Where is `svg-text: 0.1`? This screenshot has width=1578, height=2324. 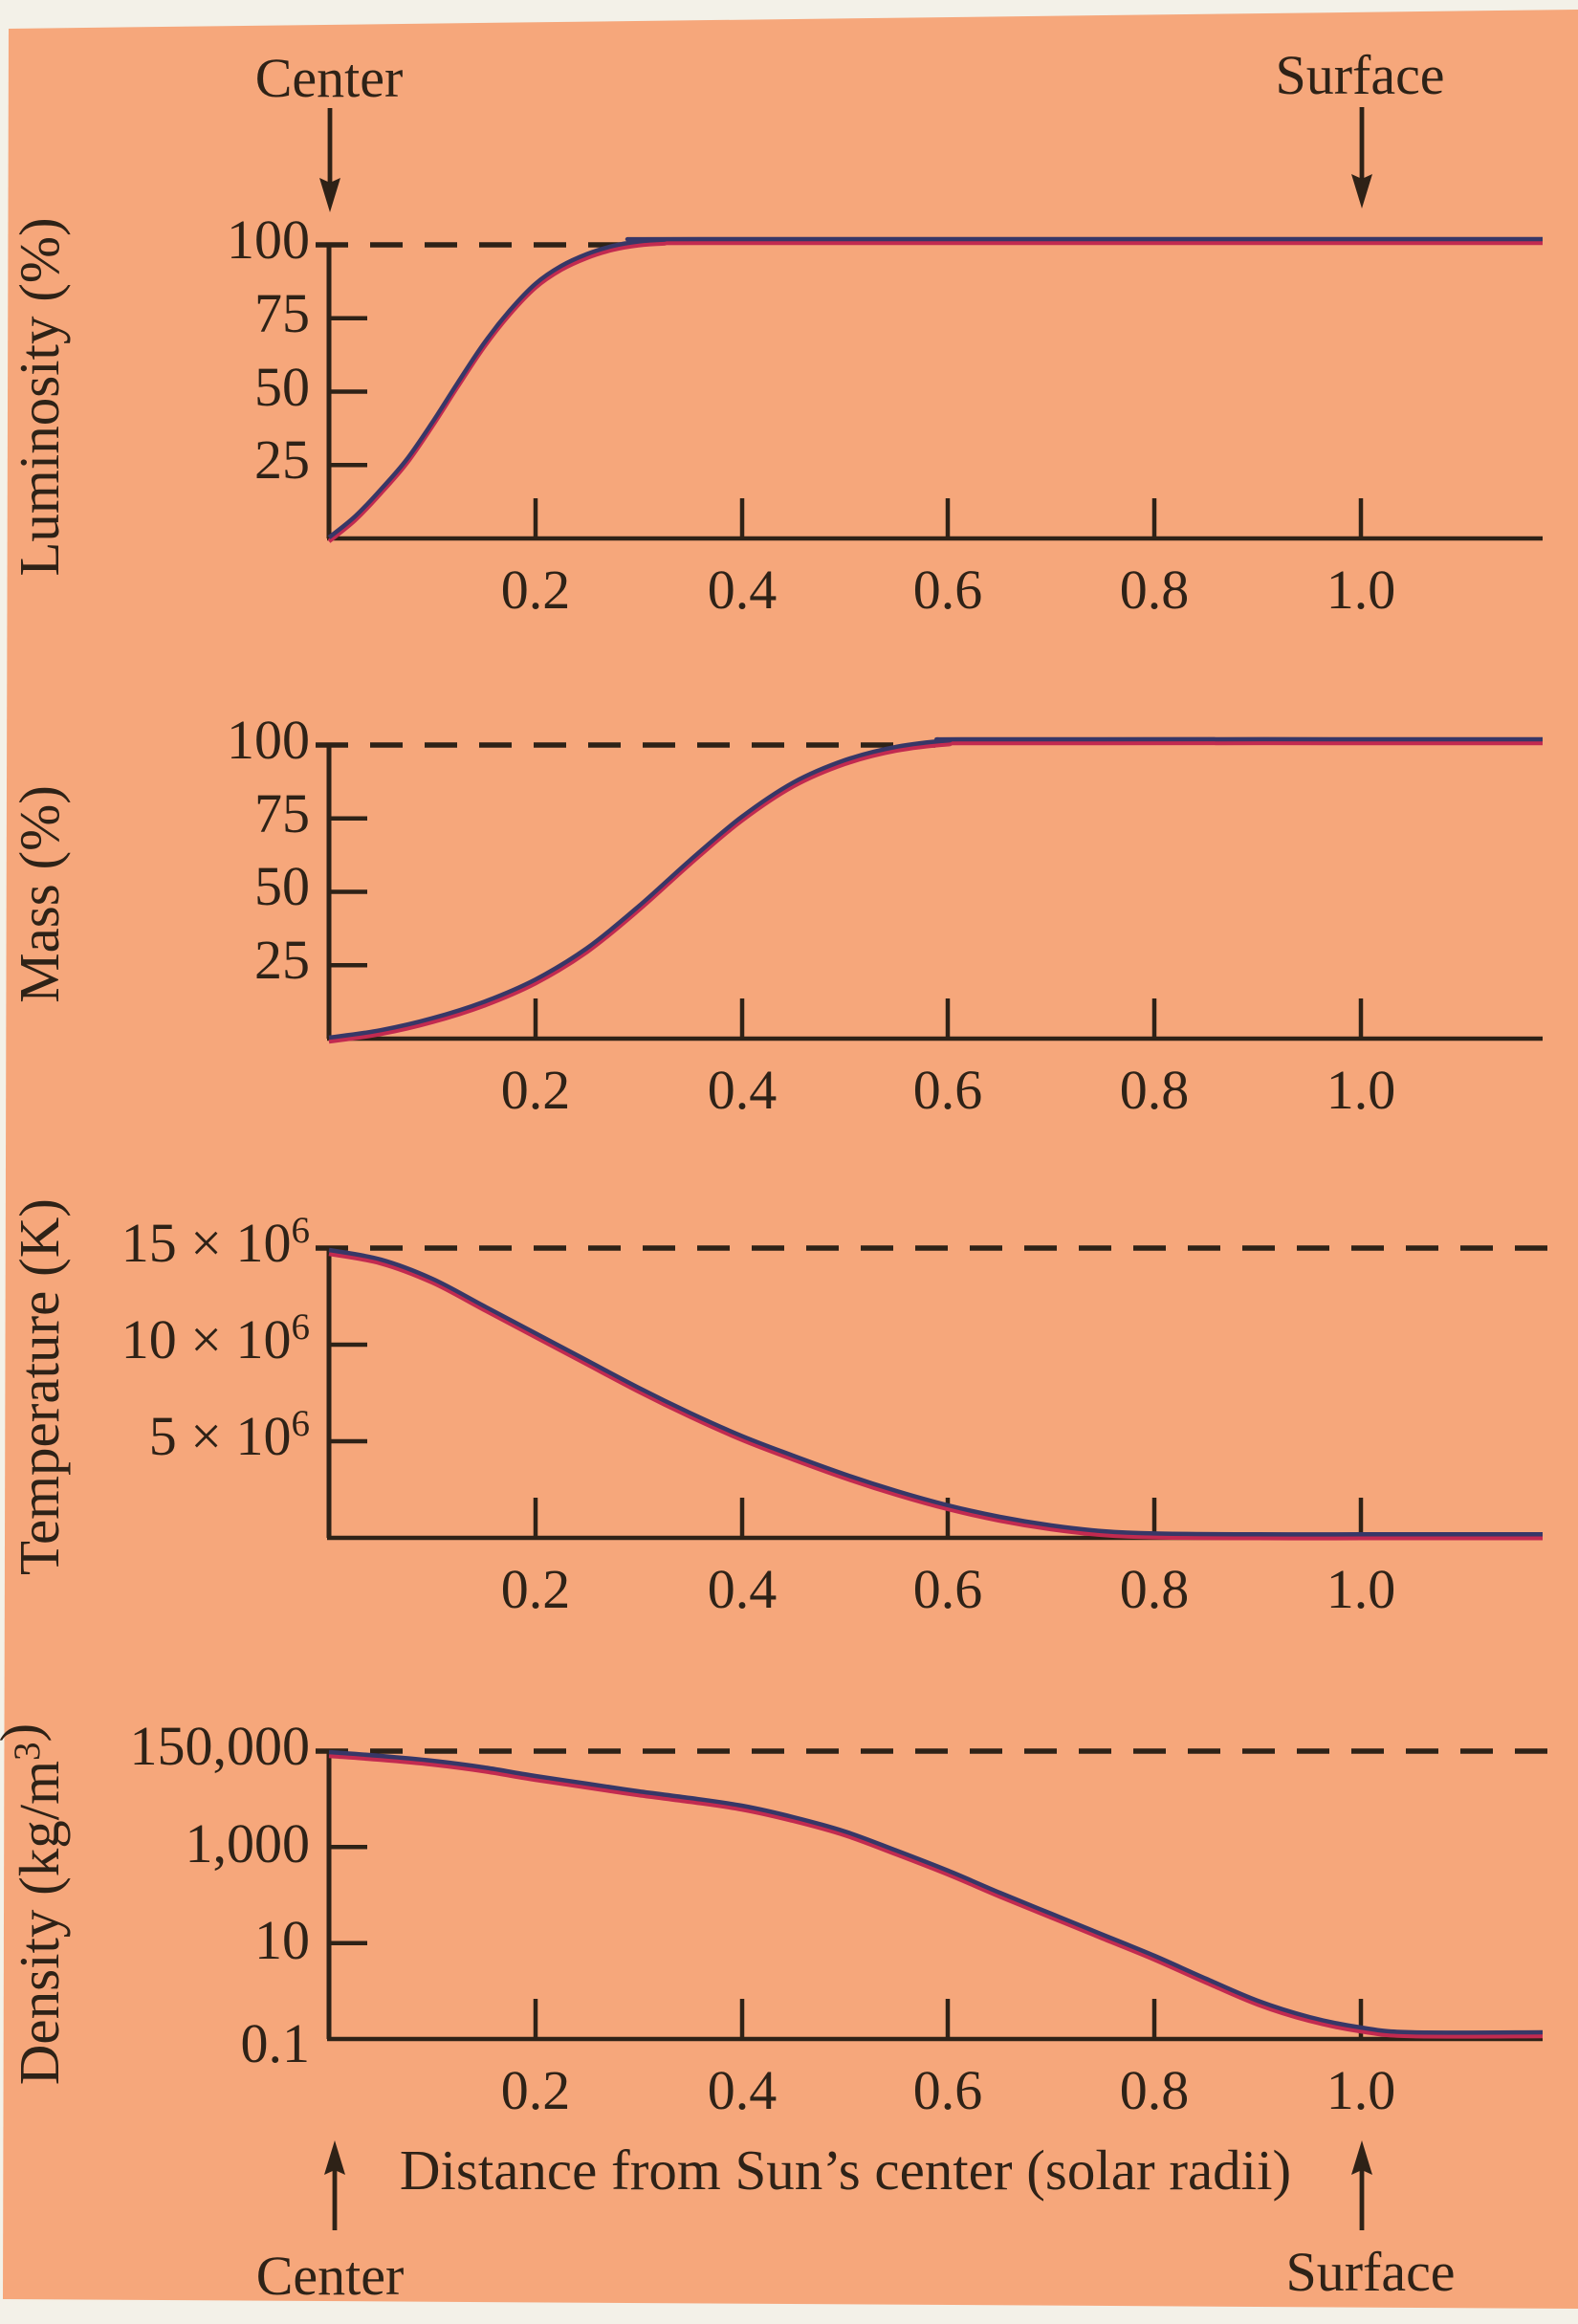 svg-text: 0.1 is located at coordinates (276, 2043).